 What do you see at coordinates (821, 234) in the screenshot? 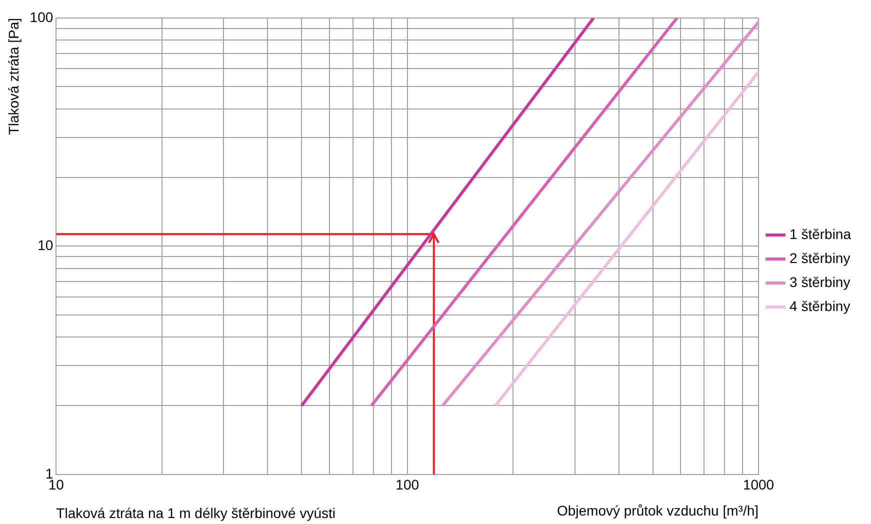
I see `legend-label: 1 štěrbina` at bounding box center [821, 234].